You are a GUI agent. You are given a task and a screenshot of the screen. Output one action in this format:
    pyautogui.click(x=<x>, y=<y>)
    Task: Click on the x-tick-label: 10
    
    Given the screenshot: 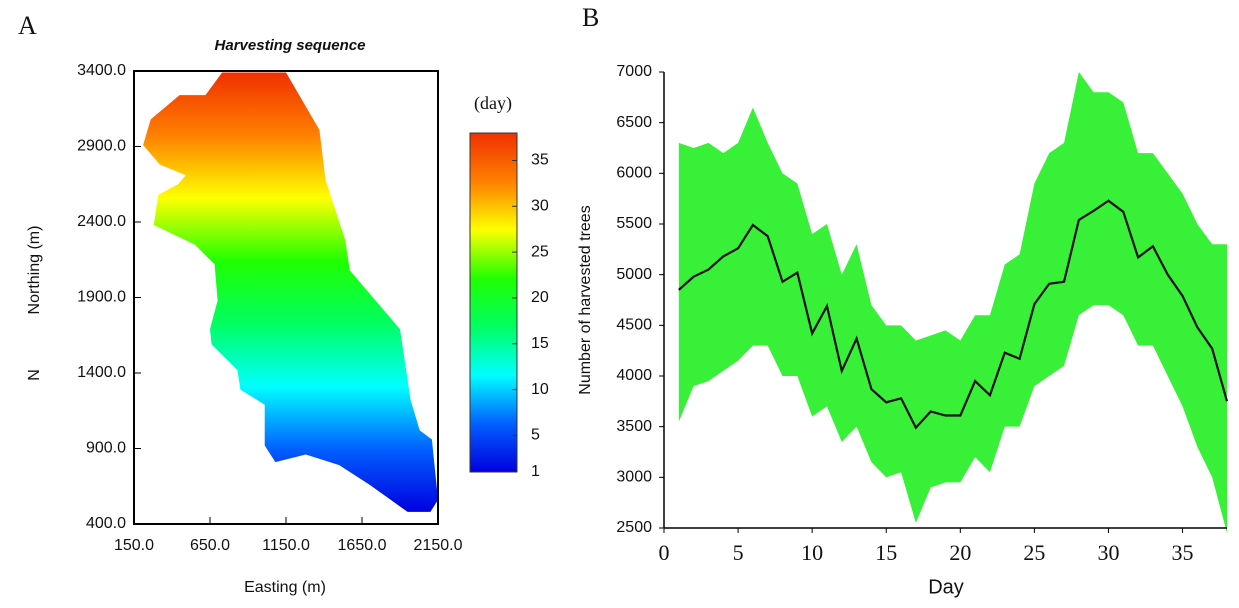 What is the action you would take?
    pyautogui.click(x=812, y=552)
    